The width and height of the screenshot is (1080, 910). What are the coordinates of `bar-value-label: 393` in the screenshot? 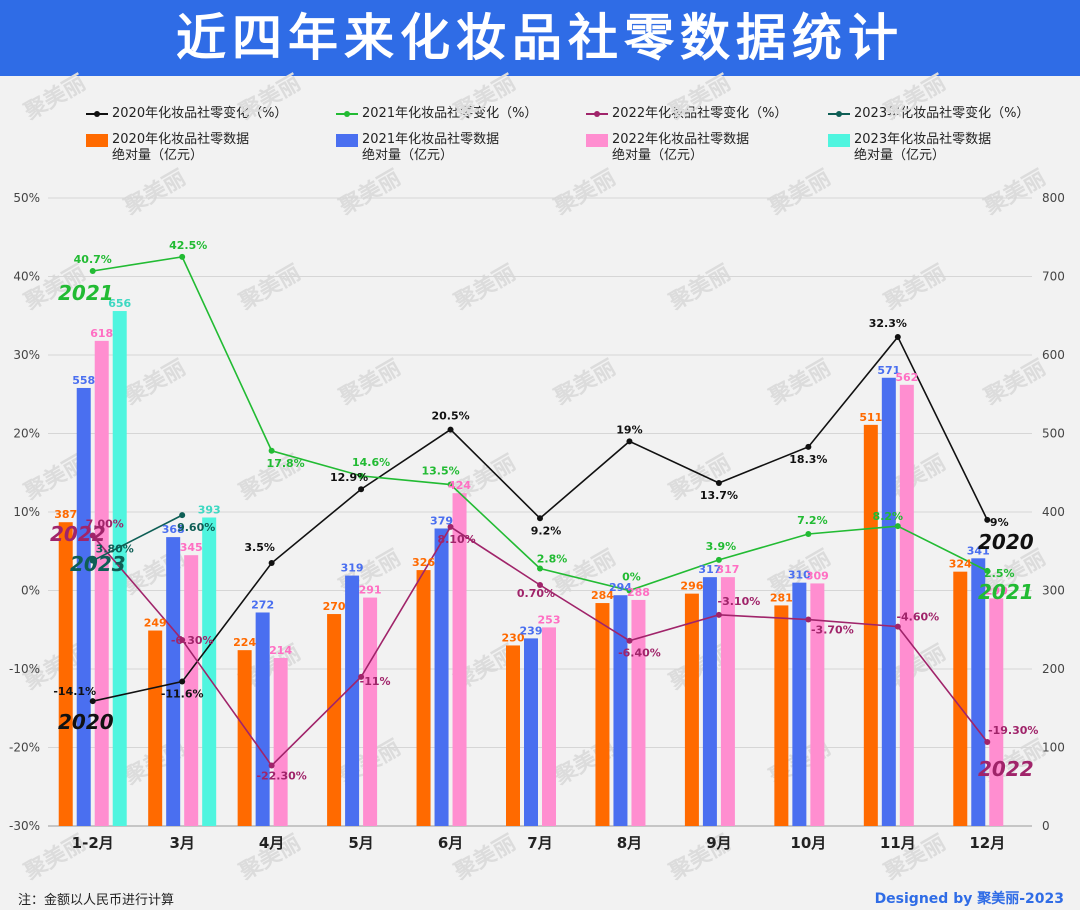 It's located at (209, 509).